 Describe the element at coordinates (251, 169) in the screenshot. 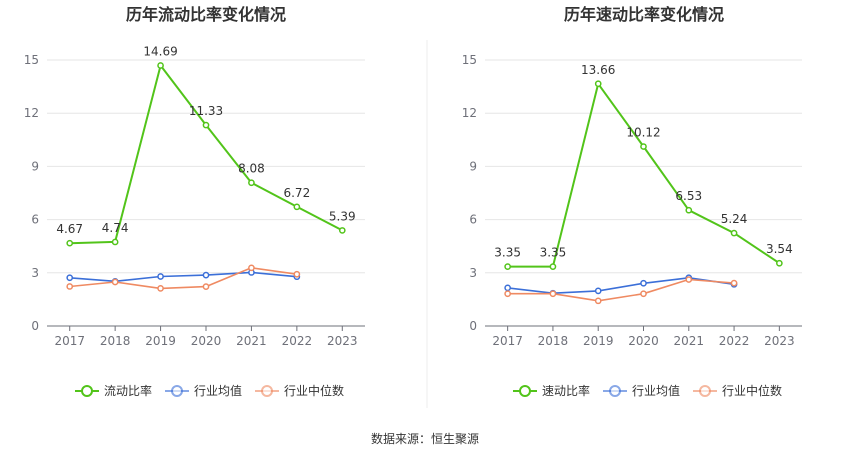

I see `data-label: 8.08` at that location.